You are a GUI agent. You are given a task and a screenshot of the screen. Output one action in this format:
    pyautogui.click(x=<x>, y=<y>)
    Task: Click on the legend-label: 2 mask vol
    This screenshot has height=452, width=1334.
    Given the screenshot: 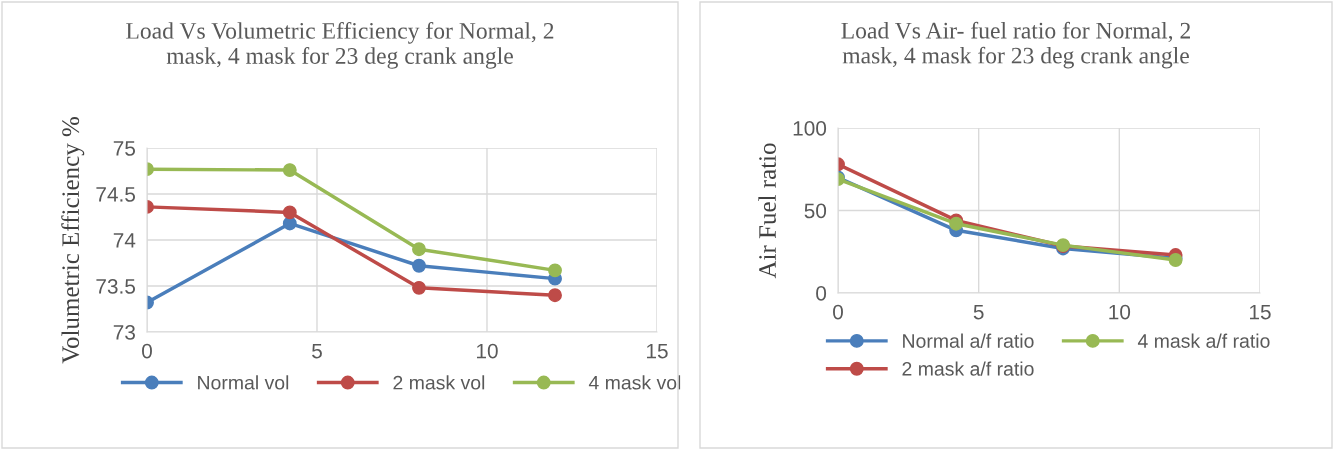 What is the action you would take?
    pyautogui.click(x=439, y=382)
    